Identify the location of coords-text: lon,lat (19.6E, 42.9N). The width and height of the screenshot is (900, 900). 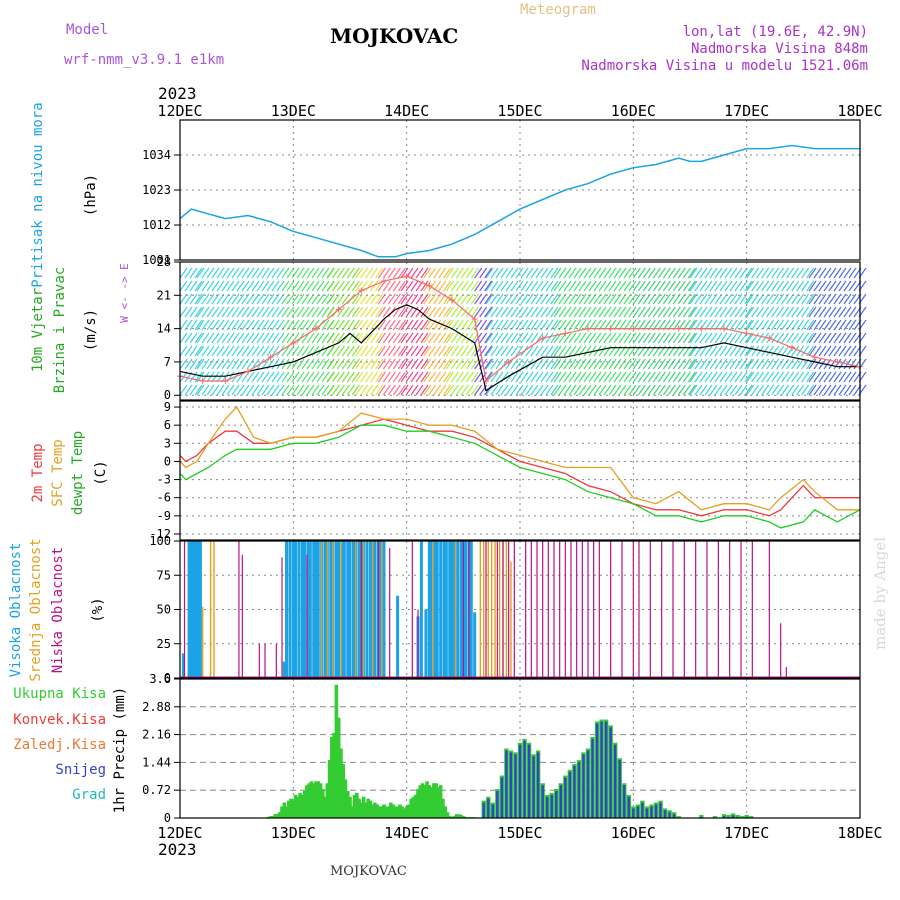
(775, 32).